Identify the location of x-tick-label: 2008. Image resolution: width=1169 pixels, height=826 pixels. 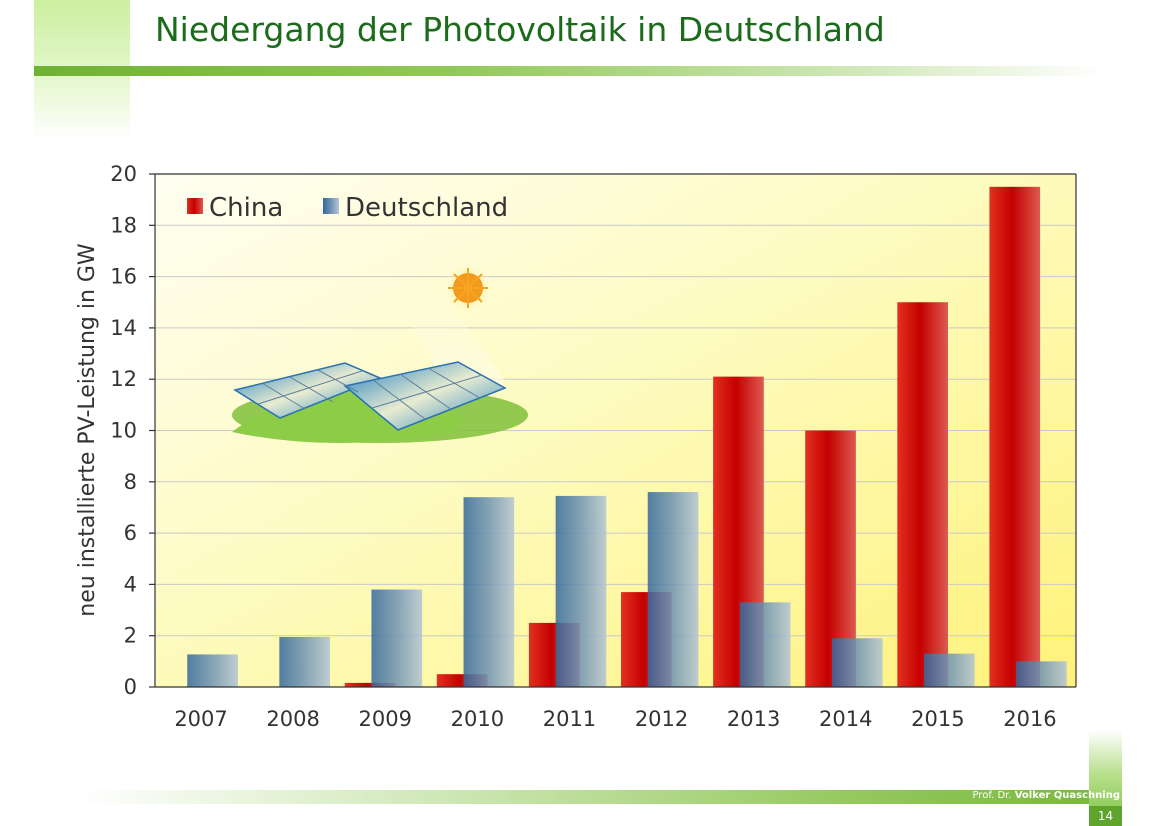
(292, 719).